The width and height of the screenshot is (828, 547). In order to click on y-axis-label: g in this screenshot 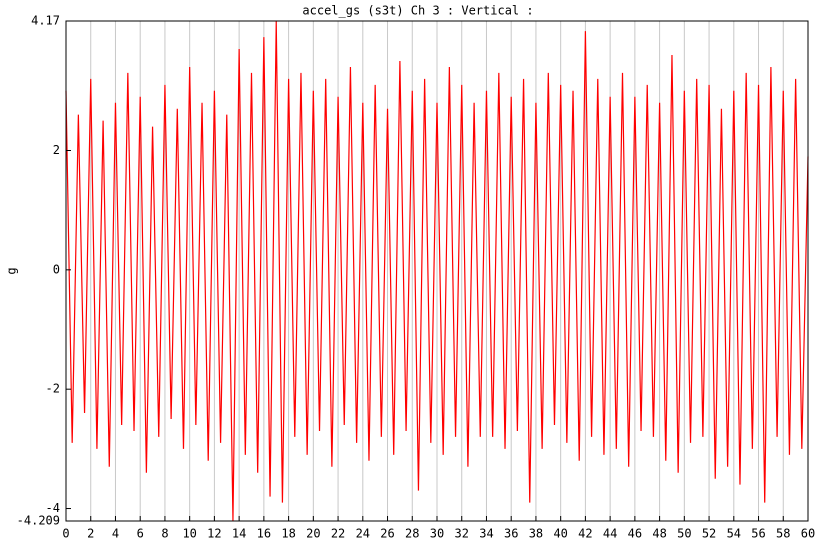, I will do `click(12, 270)`.